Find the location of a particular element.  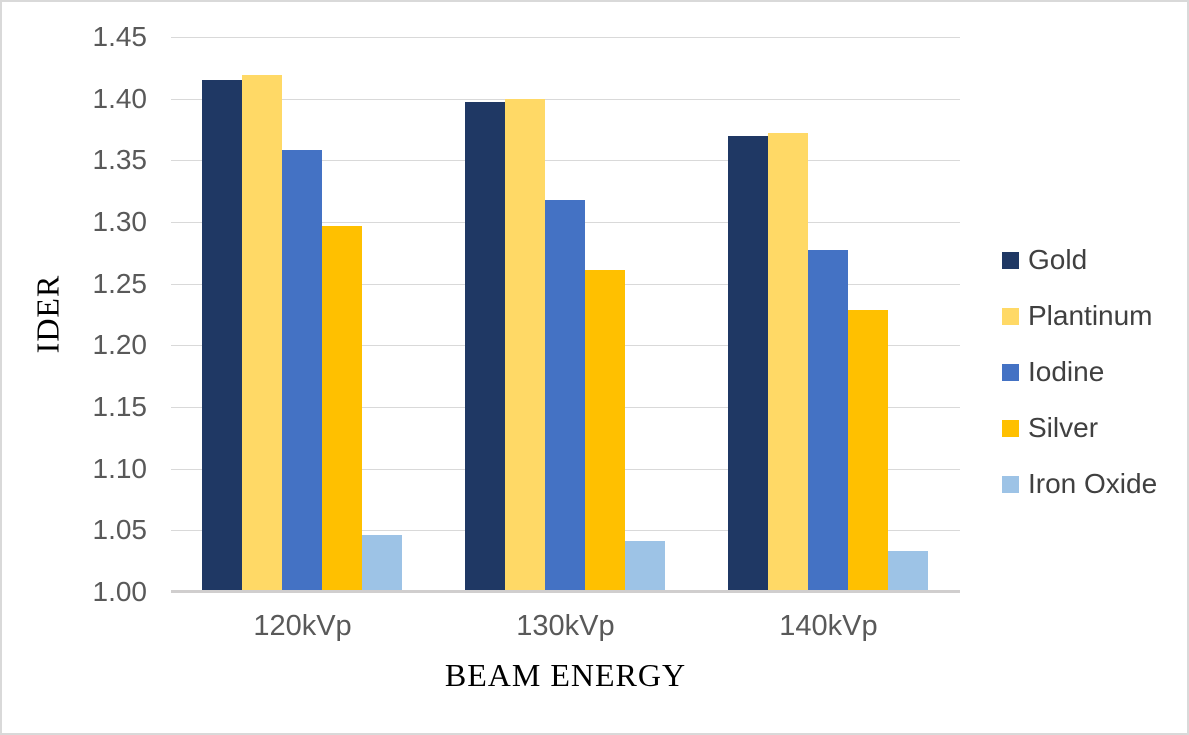

y-tick-label: 1.30 is located at coordinates (120, 222).